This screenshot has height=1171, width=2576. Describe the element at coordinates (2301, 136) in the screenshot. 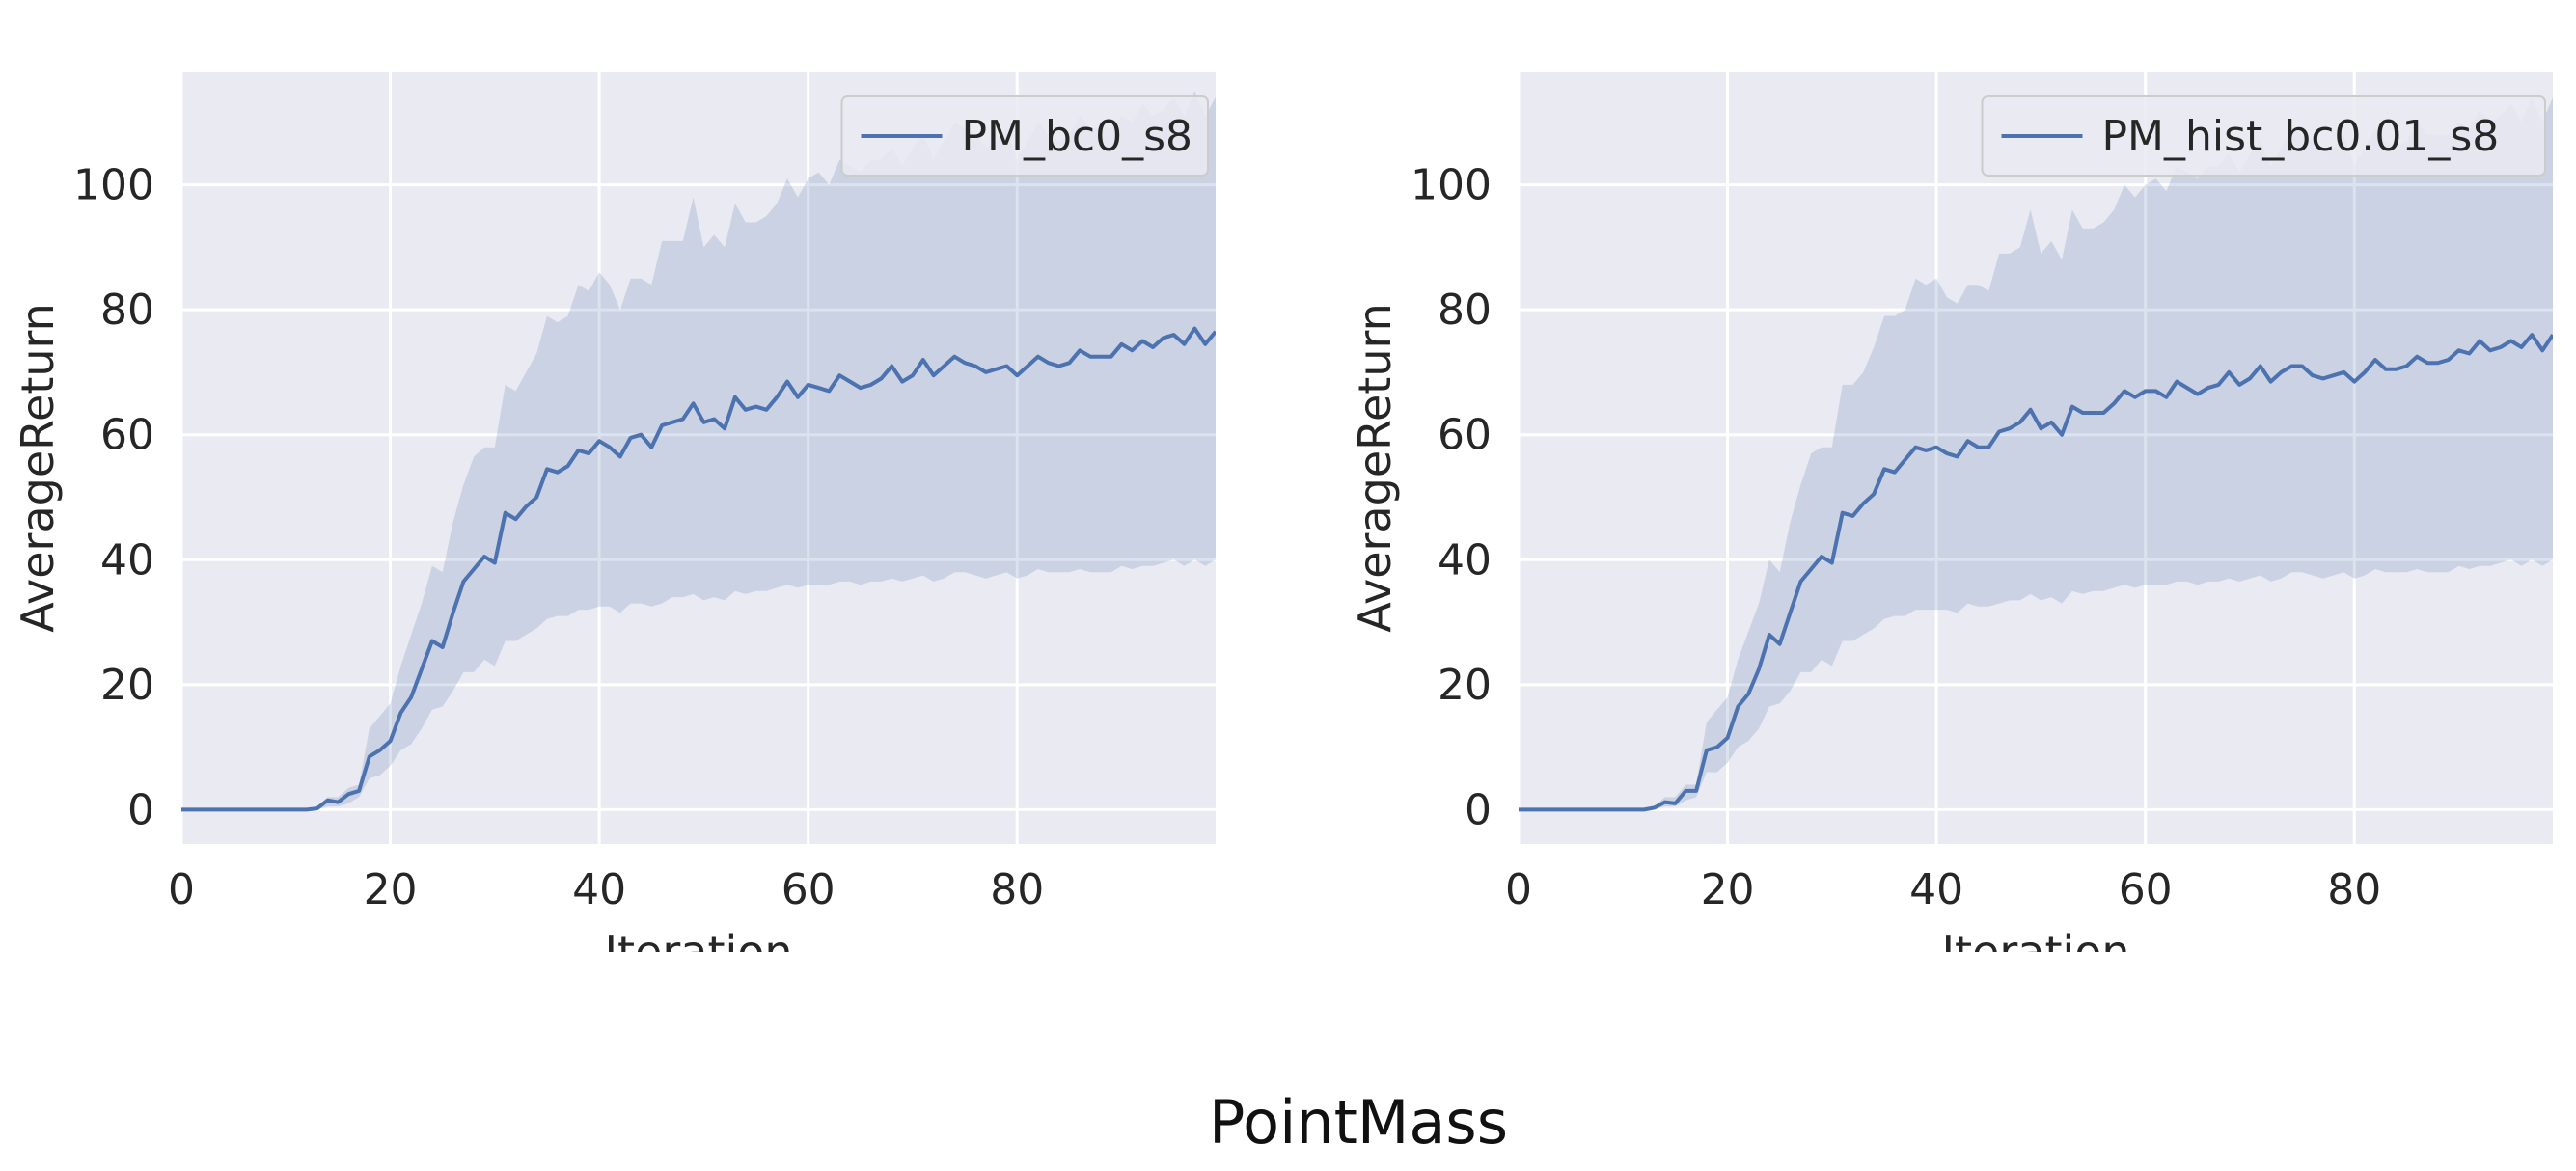

I see `legend-label: PM_hist_bc0.01_s8` at that location.